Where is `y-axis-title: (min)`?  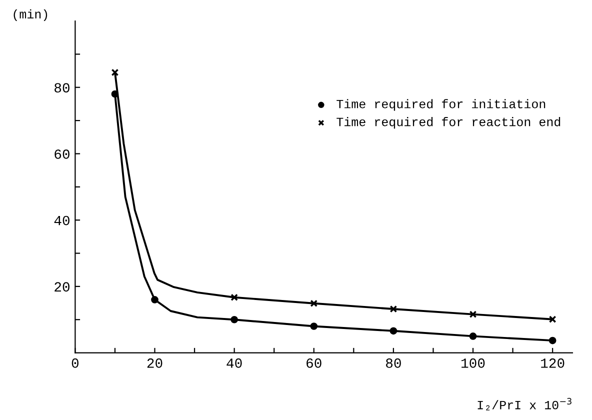
y-axis-title: (min) is located at coordinates (31, 15).